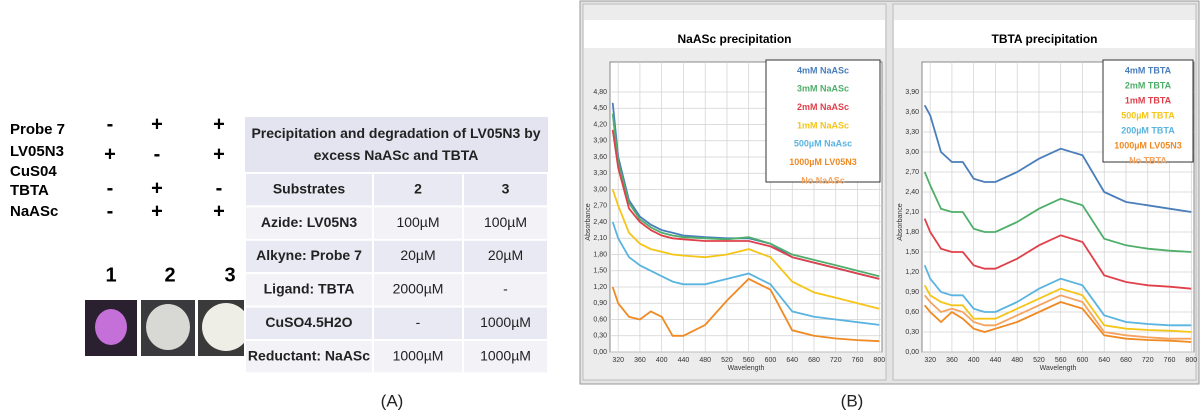 This screenshot has height=414, width=1200. I want to click on table-cell: CuSO4.5H2O, so click(308, 322).